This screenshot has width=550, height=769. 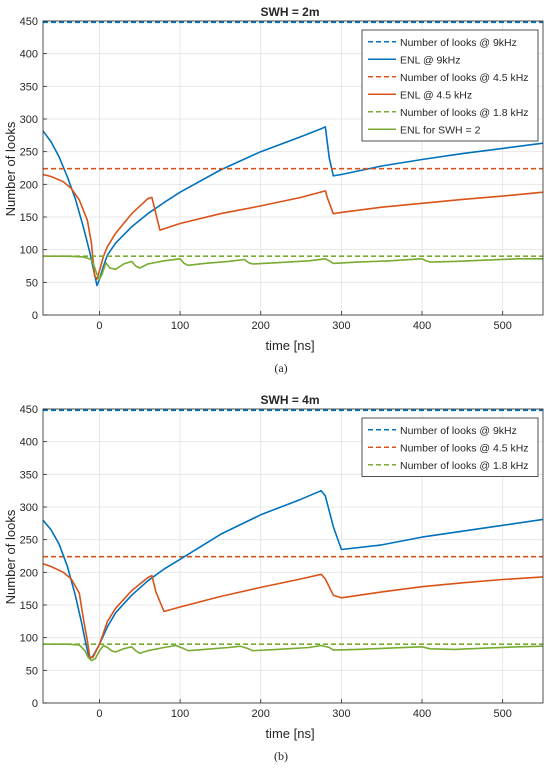 What do you see at coordinates (289, 400) in the screenshot?
I see `chart-title: SWH = 4m` at bounding box center [289, 400].